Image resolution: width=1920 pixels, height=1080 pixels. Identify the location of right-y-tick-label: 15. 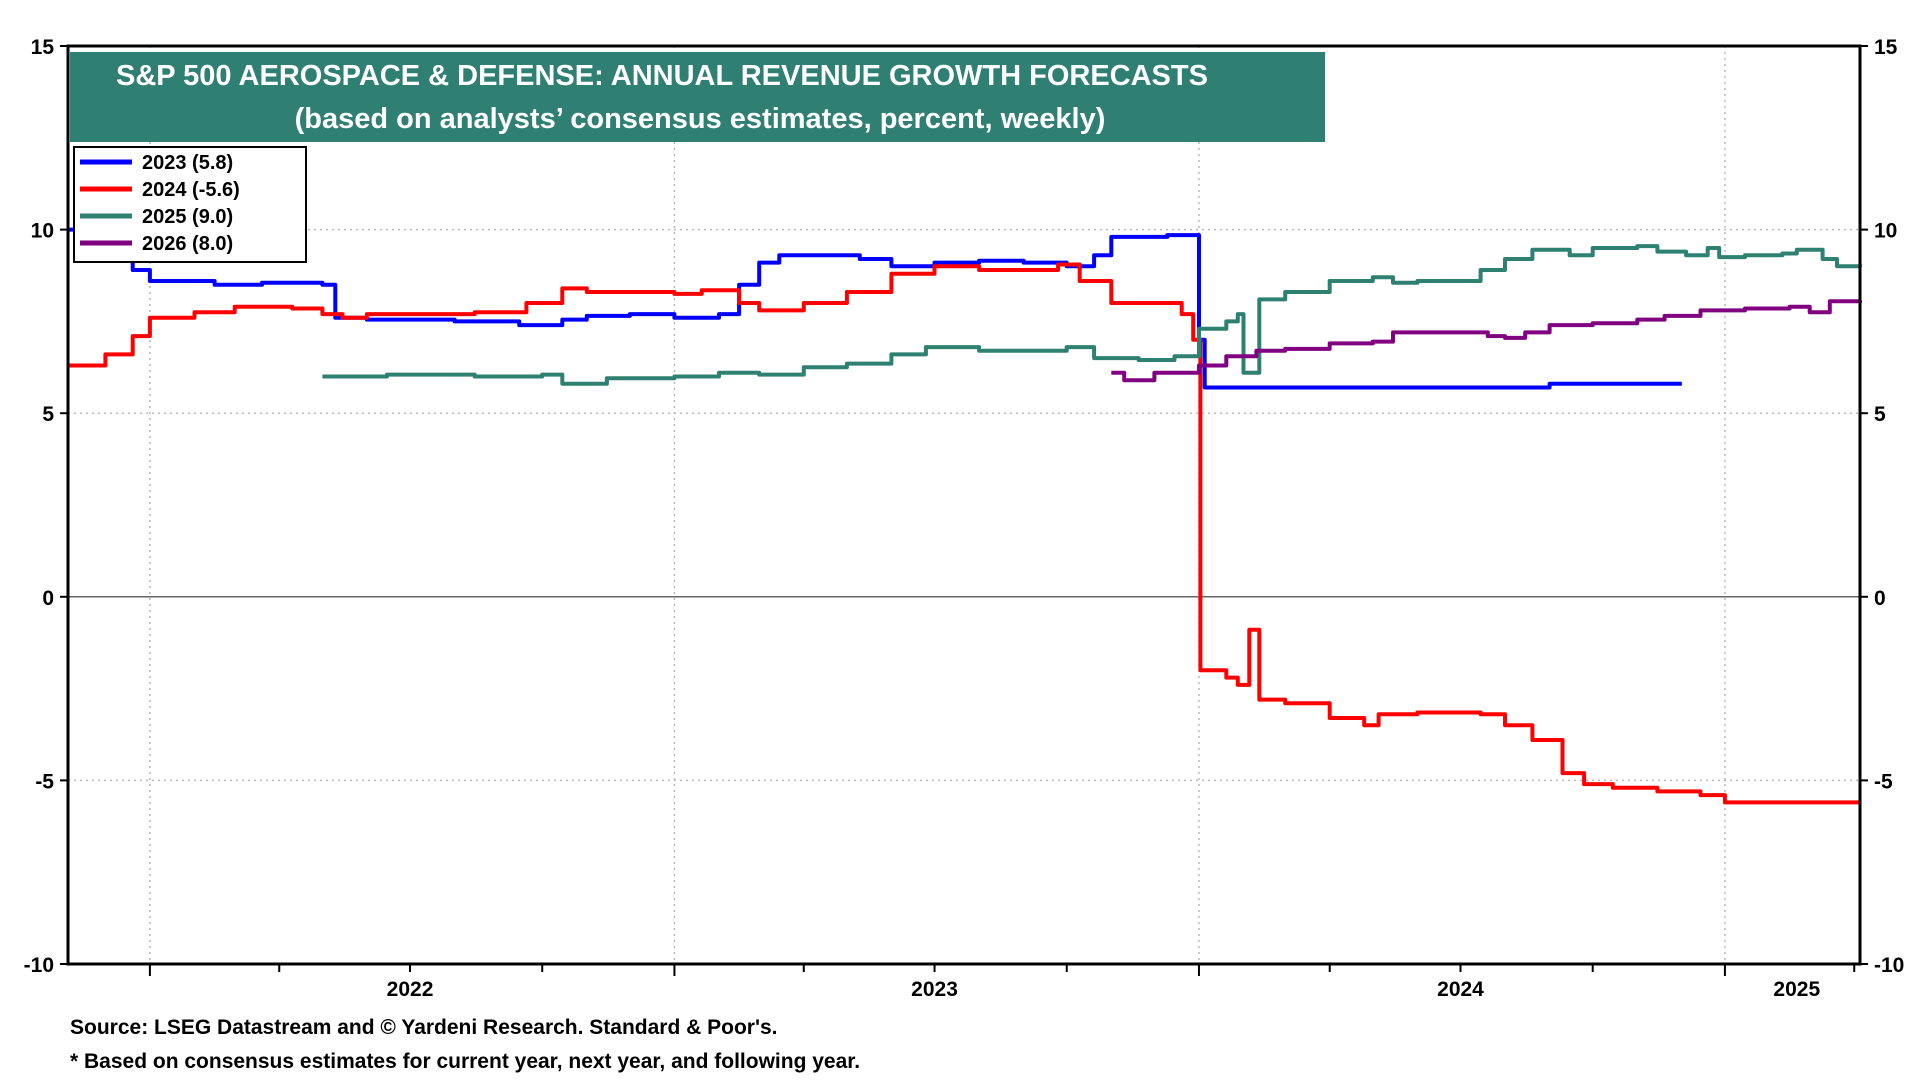
(1886, 47).